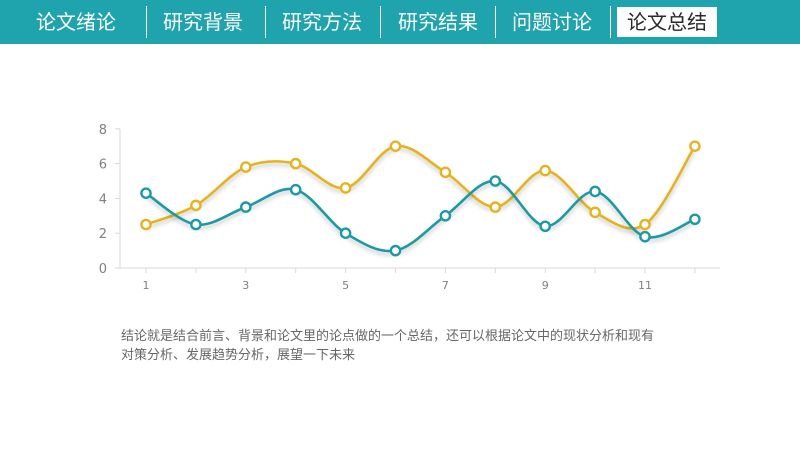 This screenshot has width=800, height=454. I want to click on nav-item-method: 研究方法, so click(322, 22).